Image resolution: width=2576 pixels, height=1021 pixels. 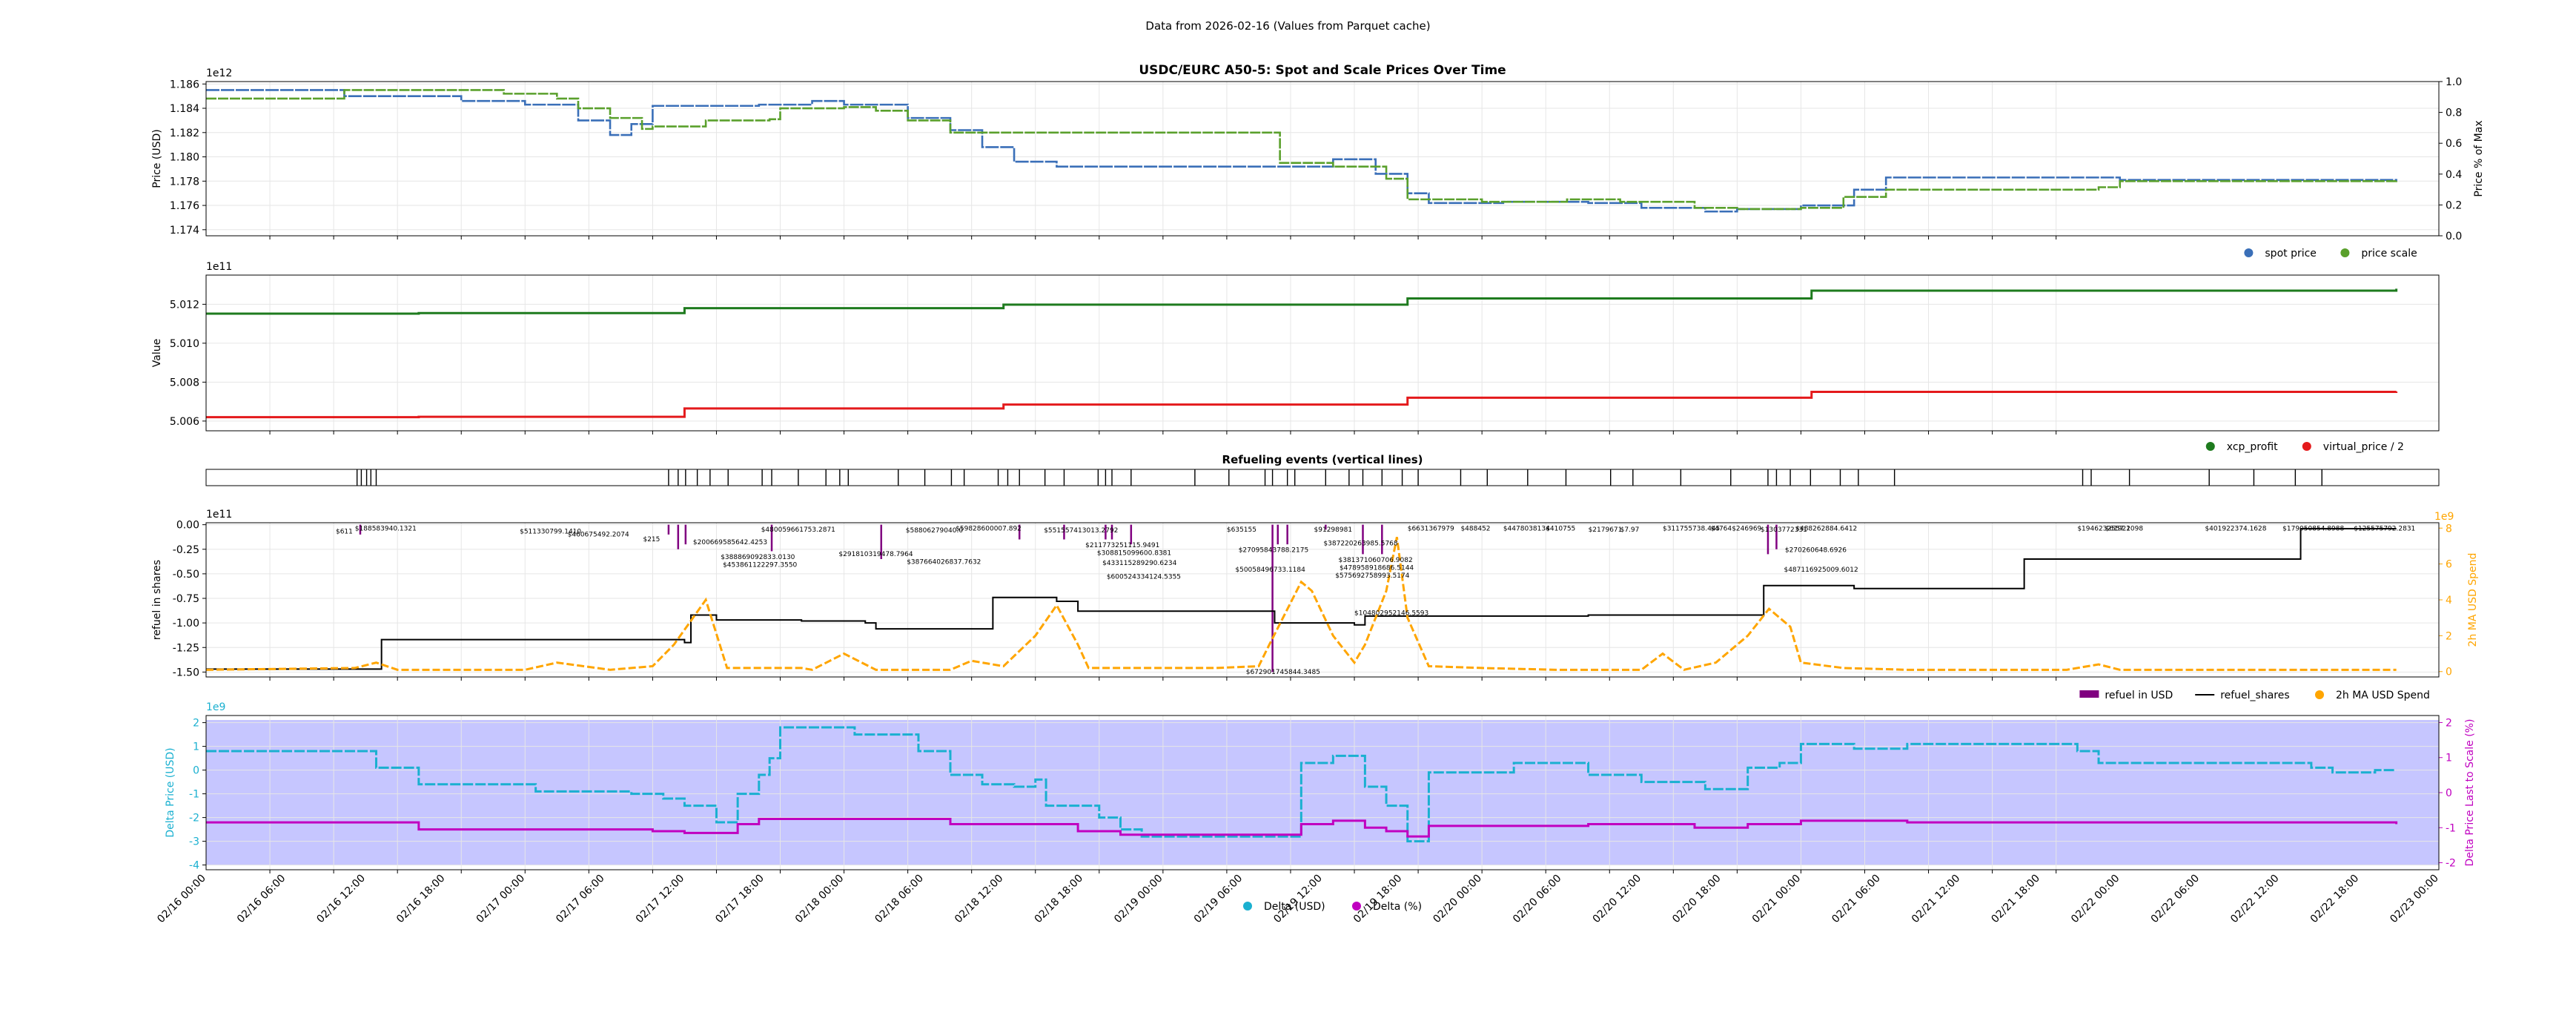 What do you see at coordinates (386, 529) in the screenshot?
I see `refuel-annotation: $188583940.1321` at bounding box center [386, 529].